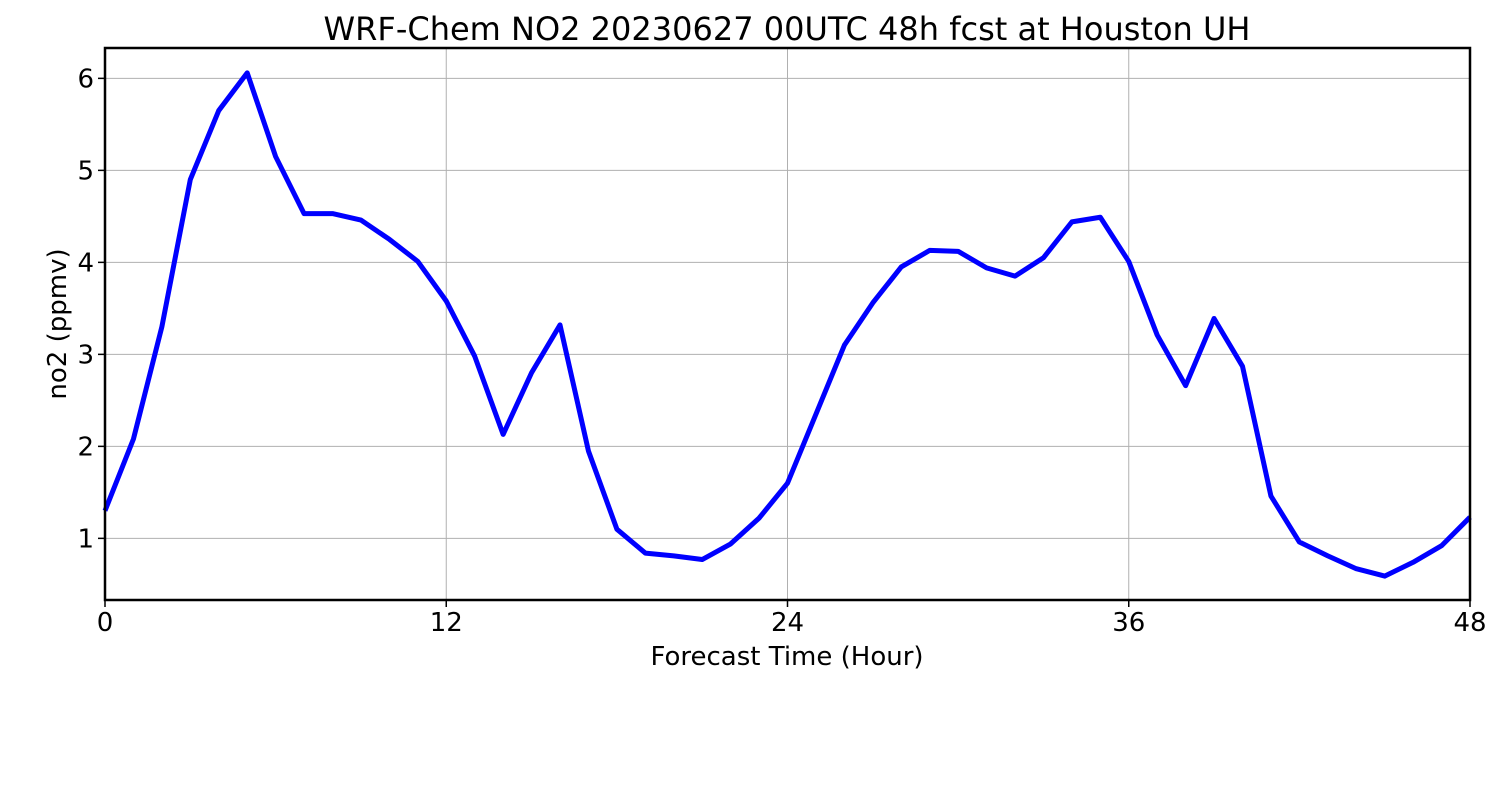  What do you see at coordinates (786, 657) in the screenshot?
I see `x-axis-label: Forecast Time (Hour)` at bounding box center [786, 657].